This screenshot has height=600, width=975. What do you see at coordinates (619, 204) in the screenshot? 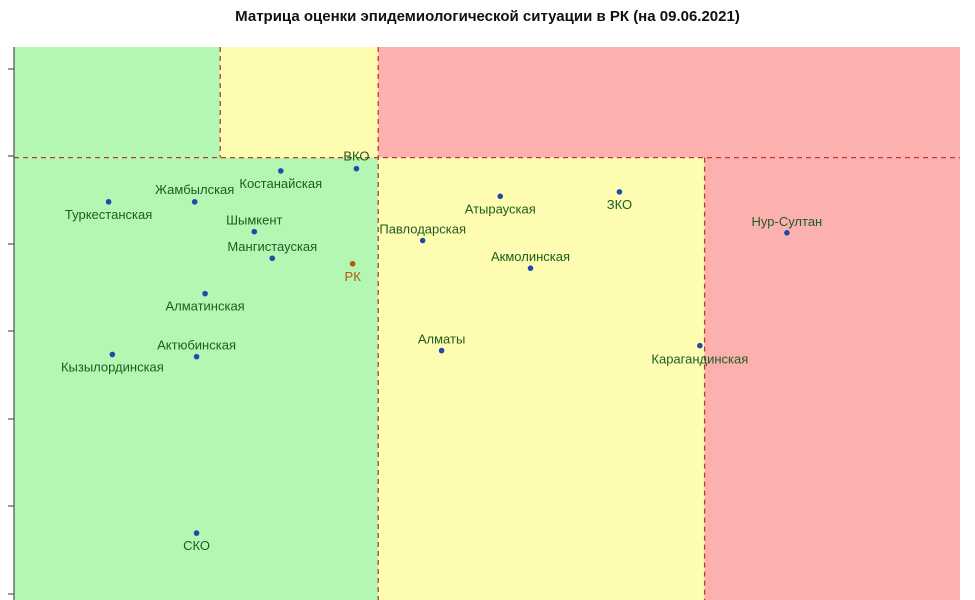
I see `data-label: ЗКО` at bounding box center [619, 204].